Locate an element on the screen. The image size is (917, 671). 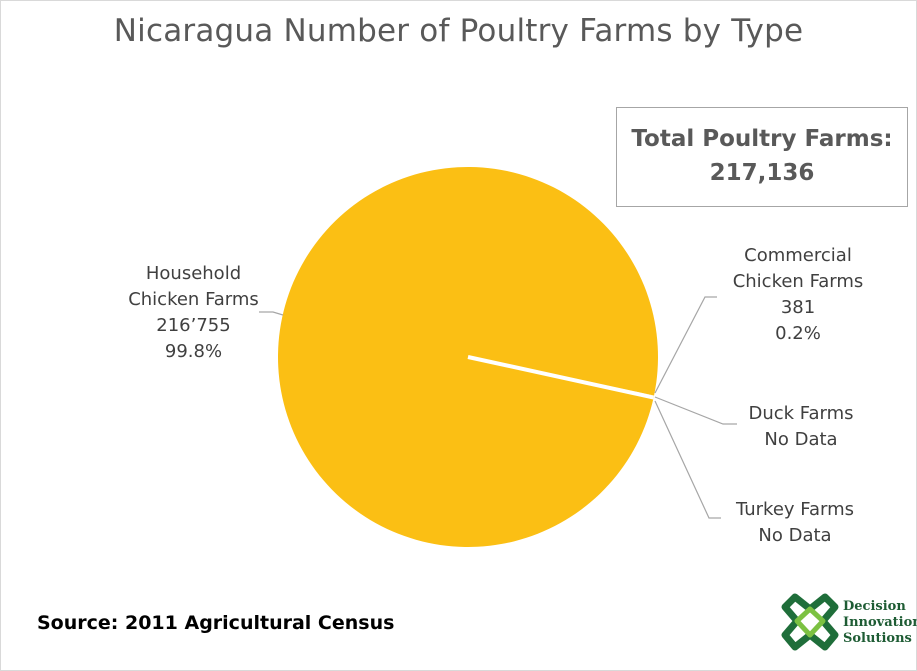
label-household-name-1: Household is located at coordinates (193, 273).